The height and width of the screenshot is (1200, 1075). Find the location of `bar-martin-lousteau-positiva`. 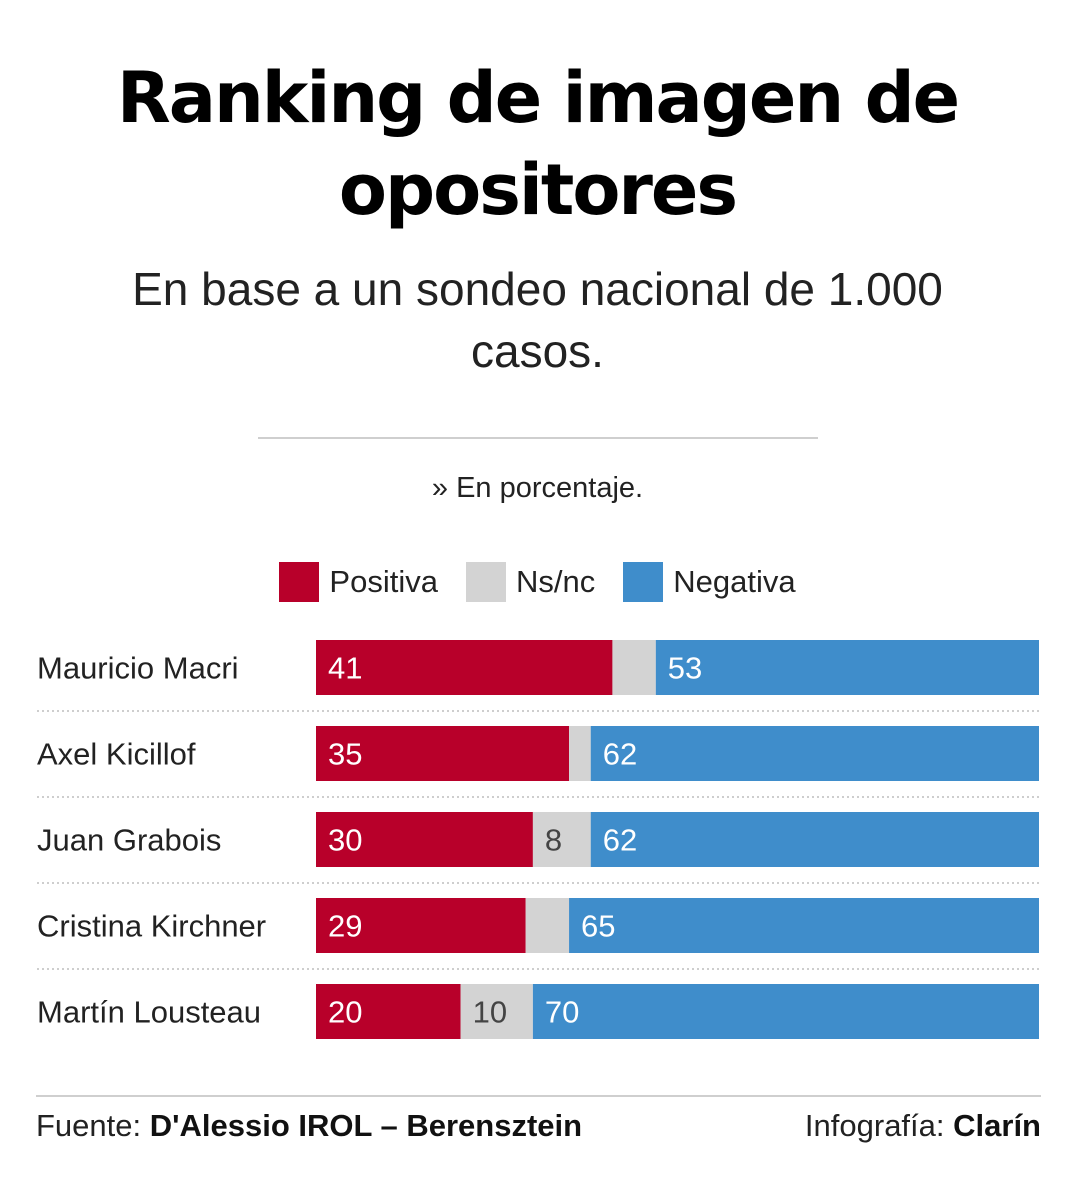

bar-martin-lousteau-positiva is located at coordinates (388, 1011).